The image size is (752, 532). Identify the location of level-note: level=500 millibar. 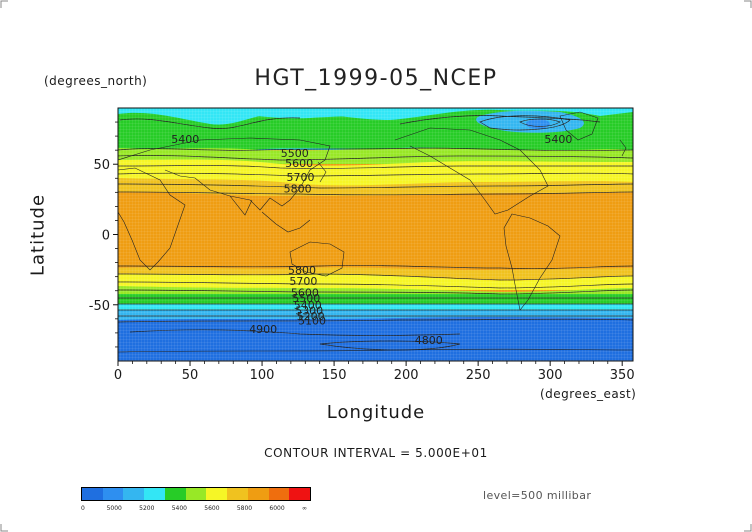
(537, 495).